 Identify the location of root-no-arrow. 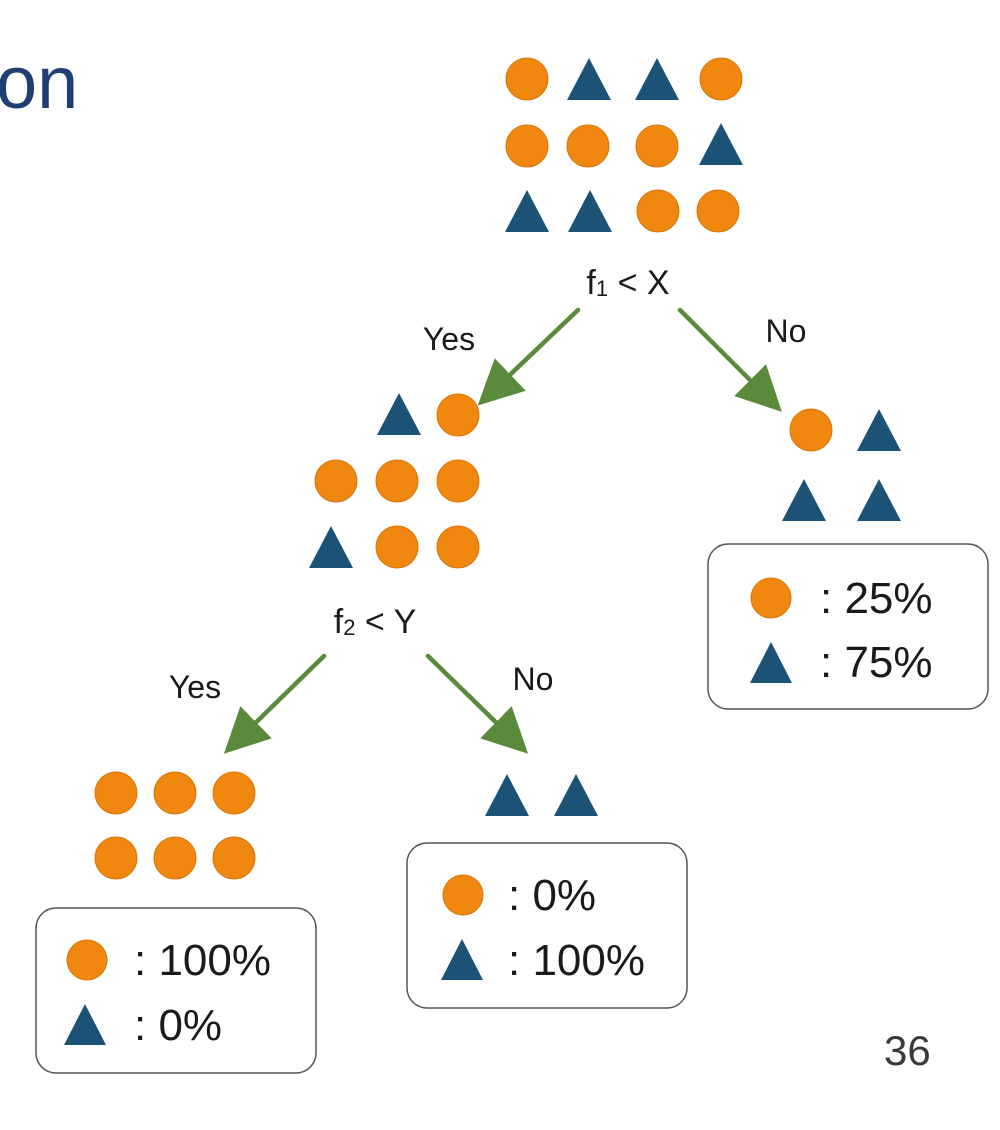
(729, 359).